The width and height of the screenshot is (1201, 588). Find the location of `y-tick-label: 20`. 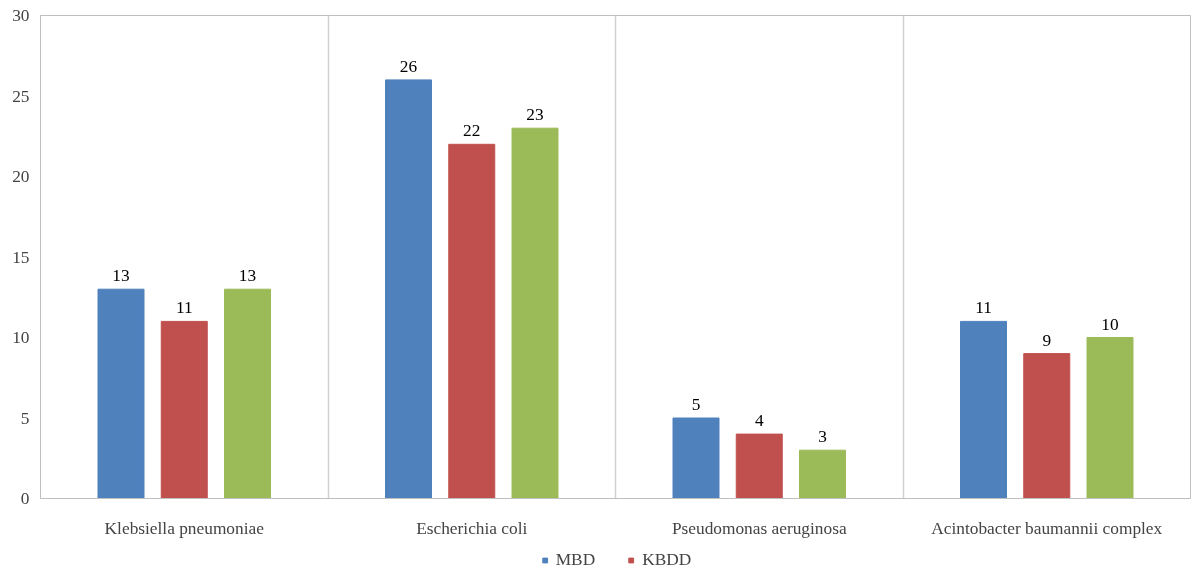

y-tick-label: 20 is located at coordinates (21, 176).